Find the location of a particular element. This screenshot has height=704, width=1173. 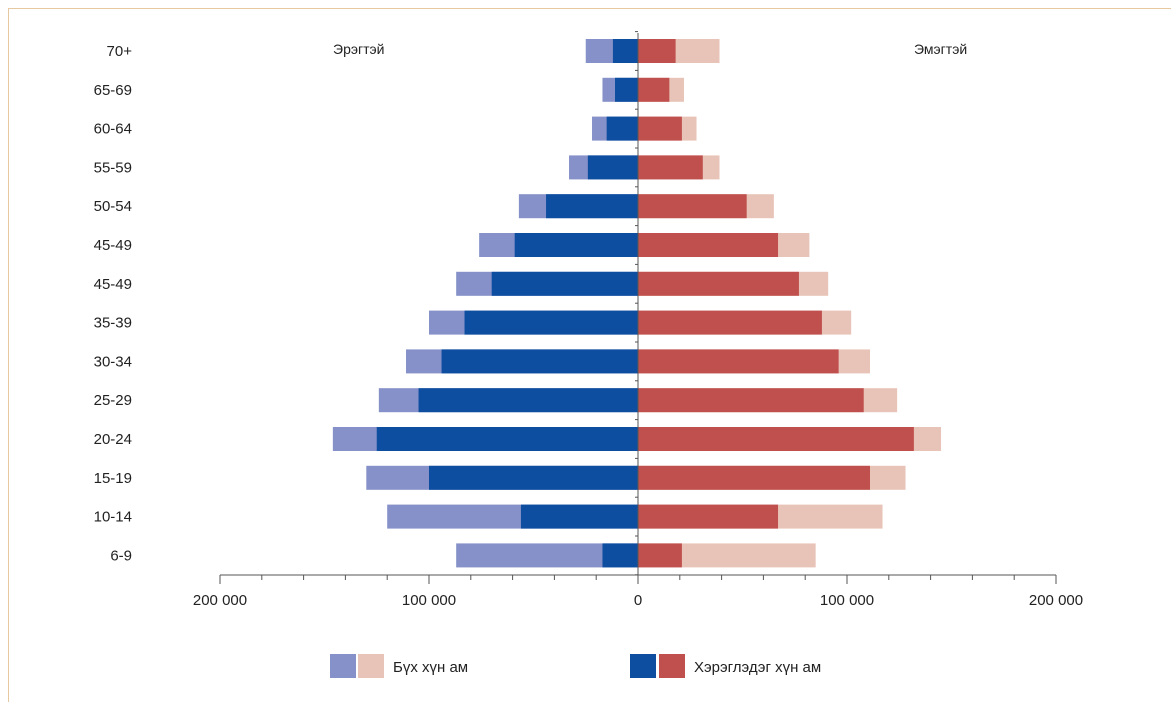

category-label: 15-19 is located at coordinates (113, 478).